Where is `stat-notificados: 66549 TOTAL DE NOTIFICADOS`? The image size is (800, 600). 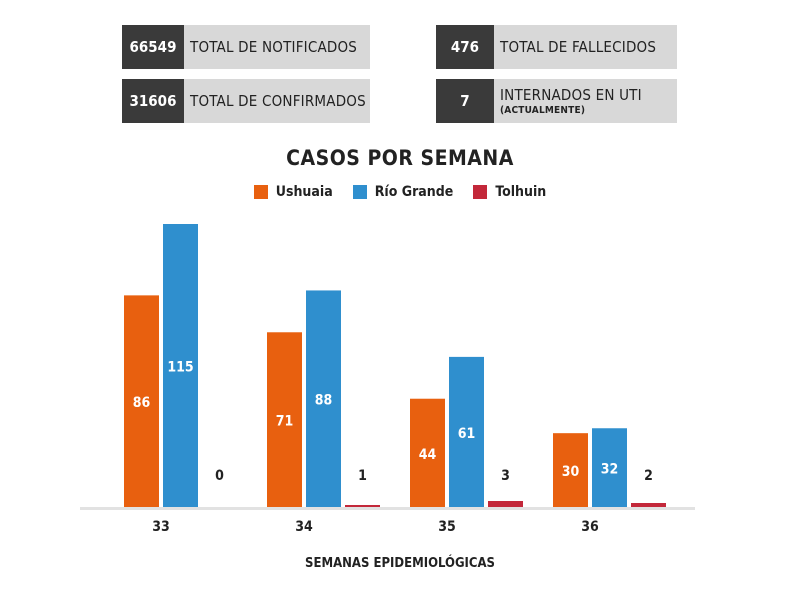 stat-notificados: 66549 TOTAL DE NOTIFICADOS is located at coordinates (246, 47).